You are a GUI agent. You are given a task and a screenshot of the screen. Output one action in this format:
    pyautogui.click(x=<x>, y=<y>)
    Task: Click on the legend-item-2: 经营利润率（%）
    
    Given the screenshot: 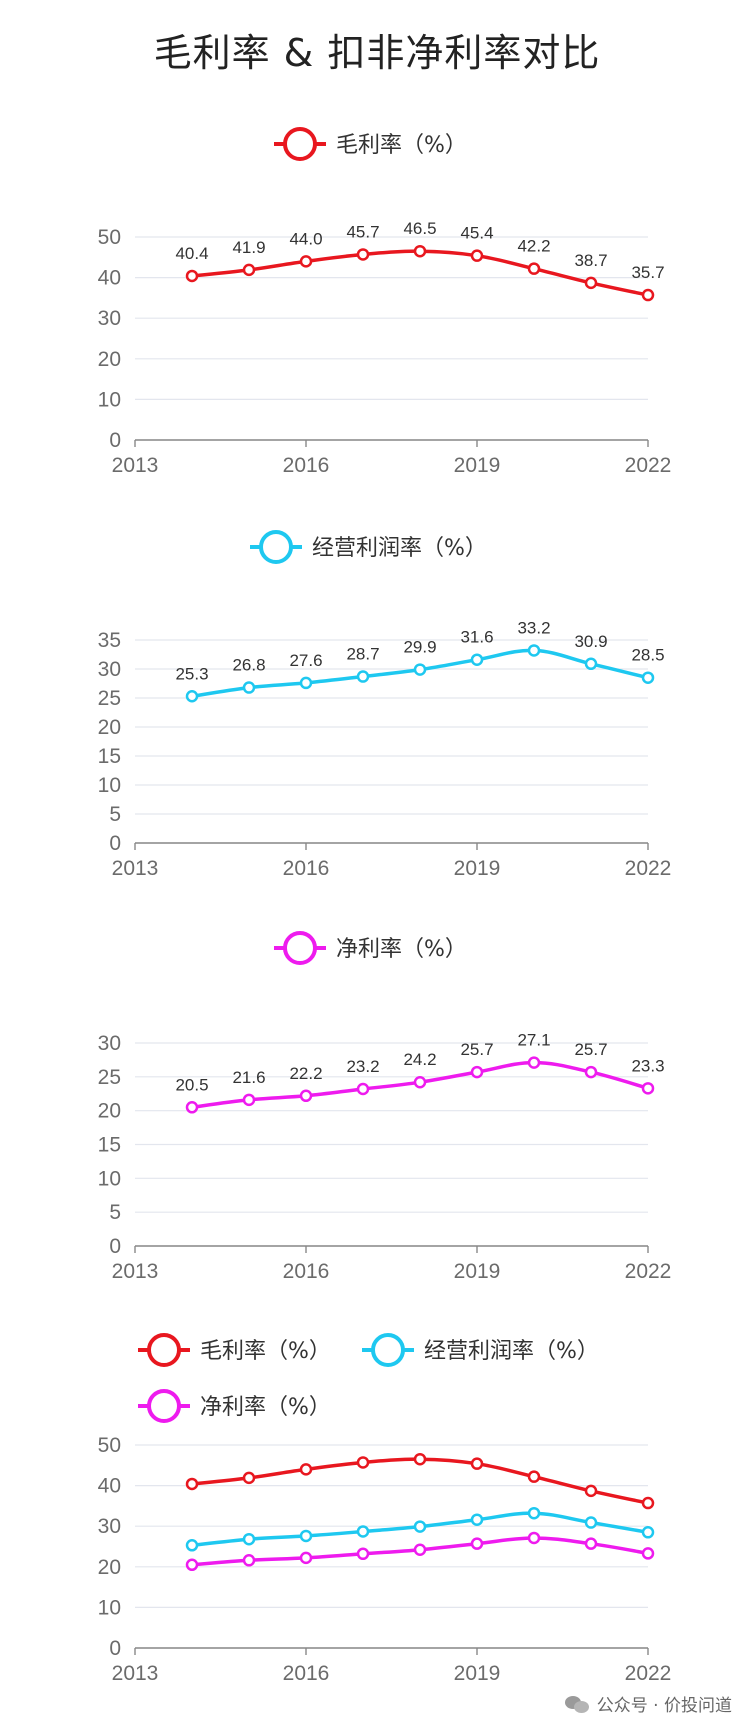 What is the action you would take?
    pyautogui.click(x=480, y=1350)
    